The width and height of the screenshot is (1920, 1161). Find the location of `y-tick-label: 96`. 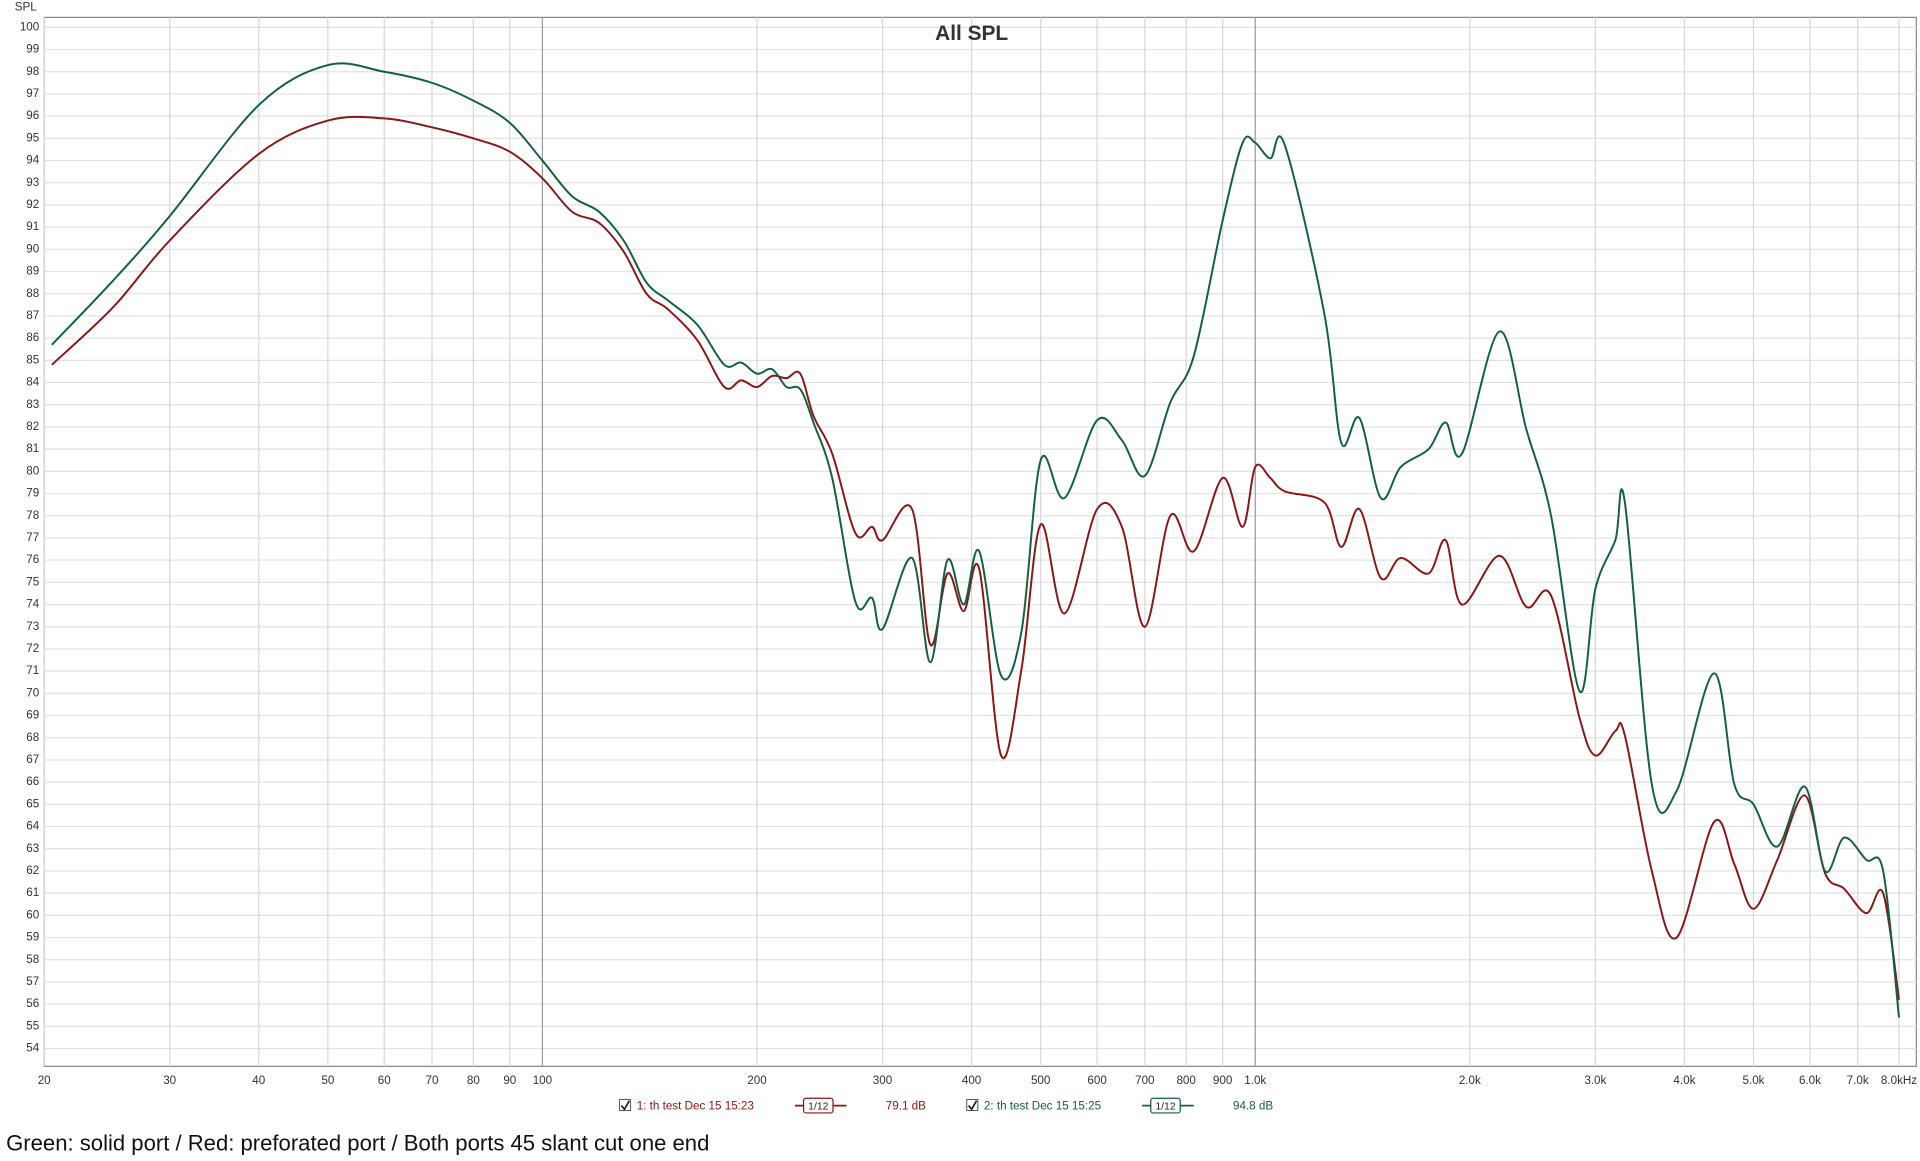

y-tick-label: 96 is located at coordinates (32, 115).